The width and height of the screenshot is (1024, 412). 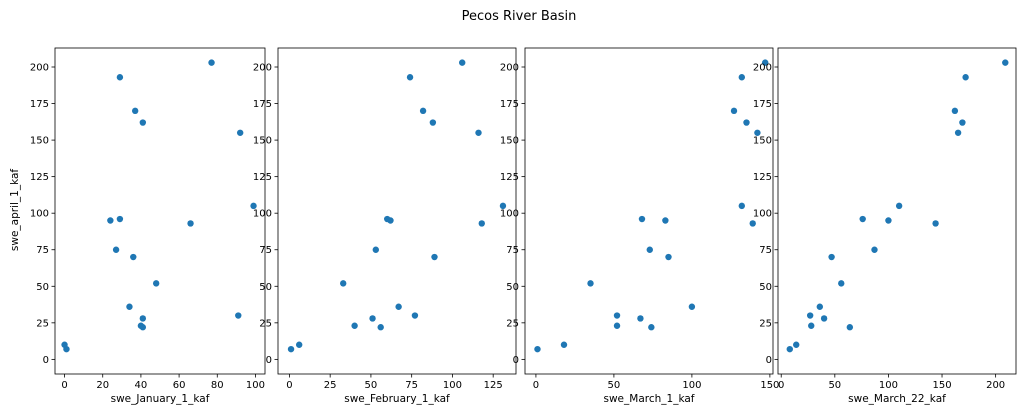 I want to click on x-tick-label: 20, so click(x=102, y=385).